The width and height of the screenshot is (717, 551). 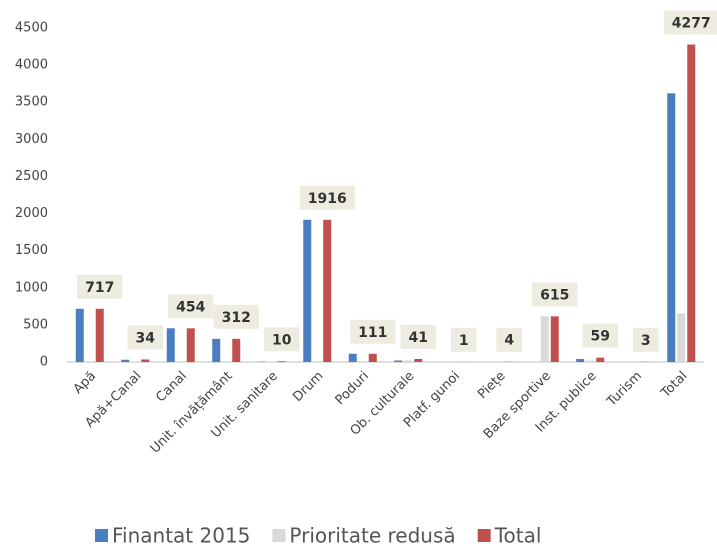 I want to click on x-tick-label: Apă, so click(x=85, y=383).